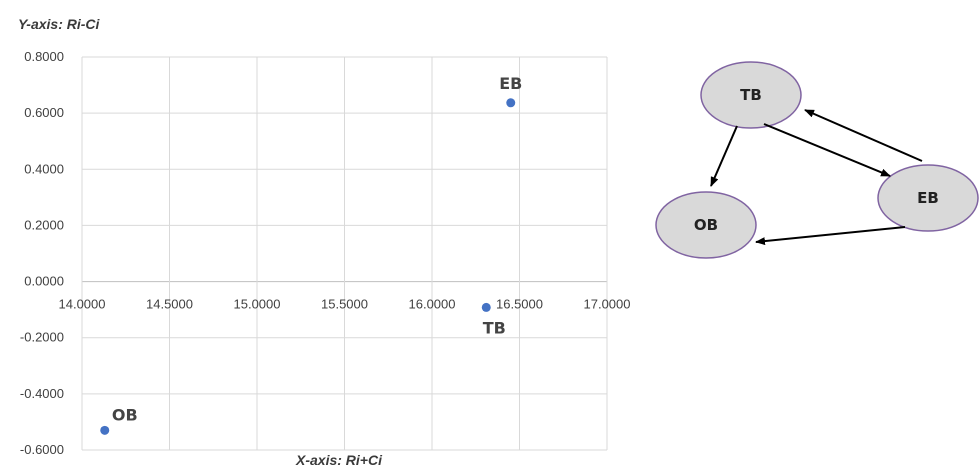 Image resolution: width=979 pixels, height=468 pixels. I want to click on y-tick-label: 0.6000, so click(44, 112).